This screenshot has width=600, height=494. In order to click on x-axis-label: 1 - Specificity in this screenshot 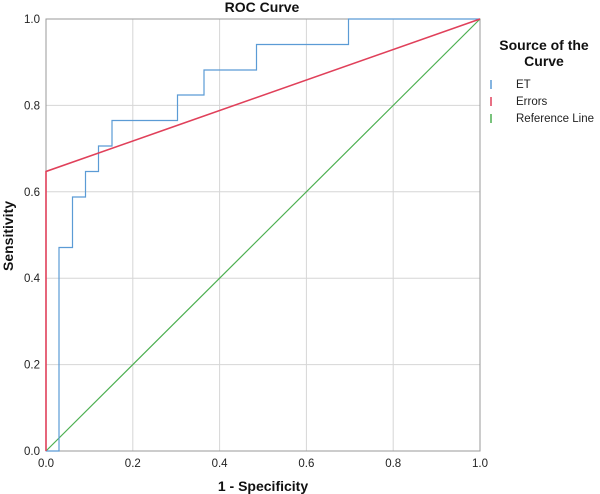, I will do `click(263, 486)`.